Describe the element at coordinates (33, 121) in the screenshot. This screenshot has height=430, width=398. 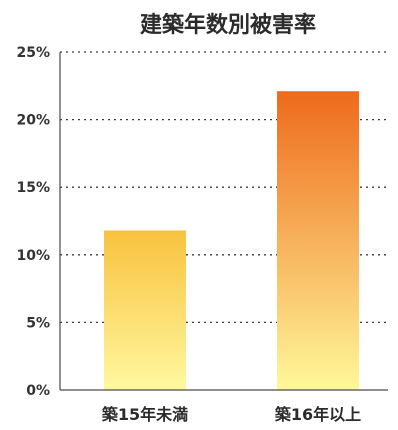
I see `y-tick-label: 20%` at that location.